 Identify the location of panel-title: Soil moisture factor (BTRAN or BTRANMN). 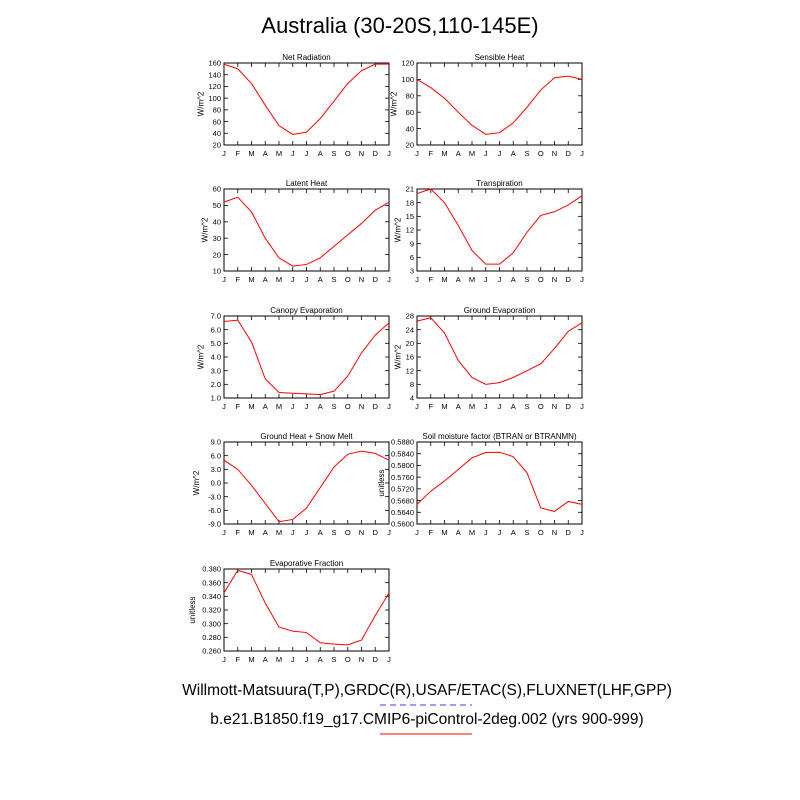
(499, 436).